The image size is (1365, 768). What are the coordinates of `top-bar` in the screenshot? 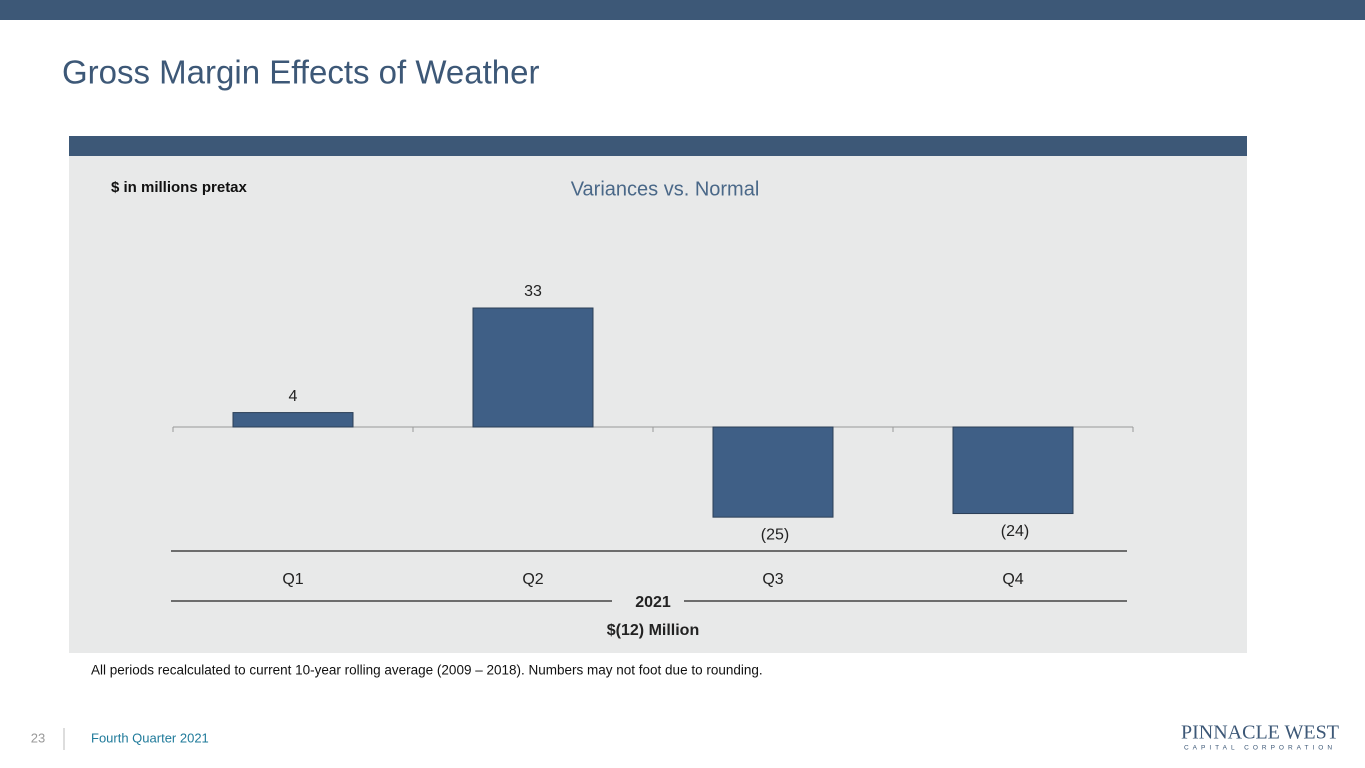 It's located at (682, 10).